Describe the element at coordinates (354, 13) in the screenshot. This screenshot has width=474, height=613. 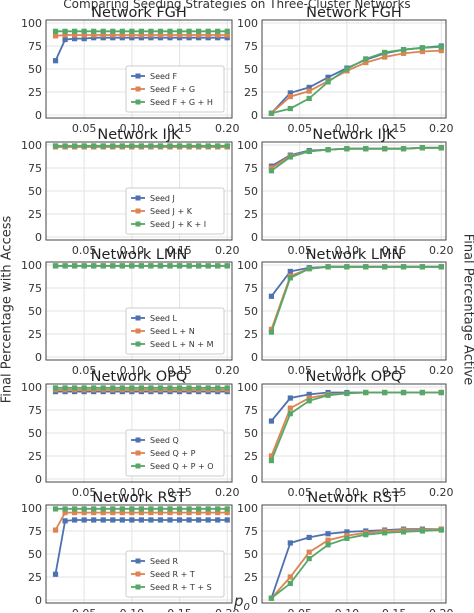
I see `panel-title: Network FGH` at that location.